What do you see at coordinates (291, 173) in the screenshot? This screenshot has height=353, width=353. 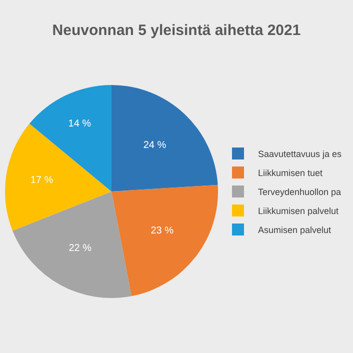 I see `legend-label: Liikkumisen tuet` at bounding box center [291, 173].